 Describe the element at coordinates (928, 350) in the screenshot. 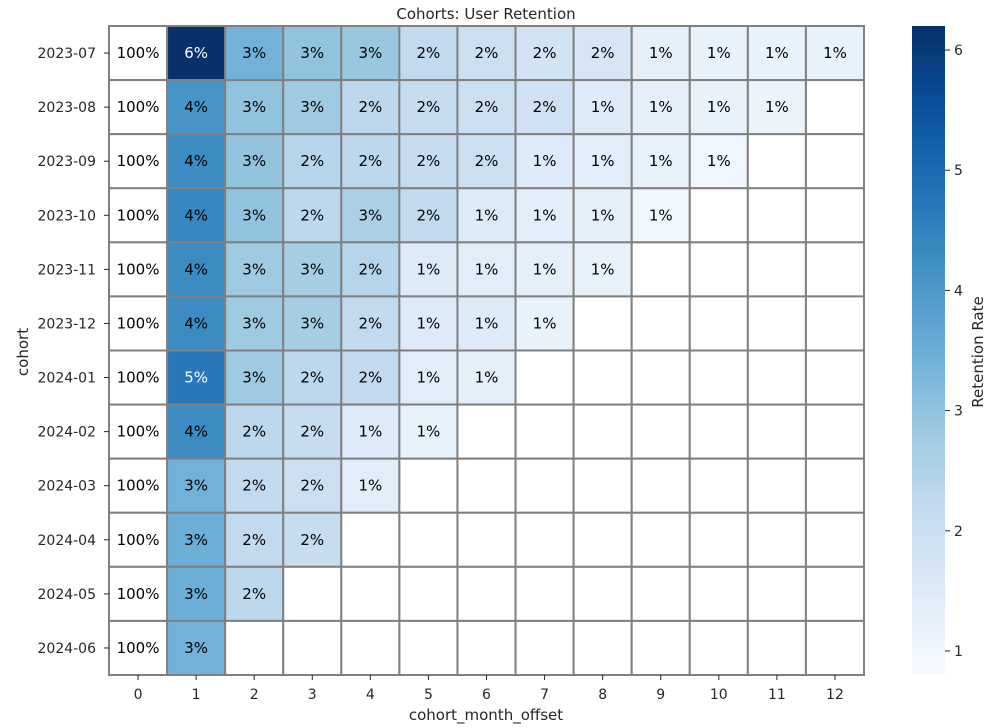

I see `colorbar` at that location.